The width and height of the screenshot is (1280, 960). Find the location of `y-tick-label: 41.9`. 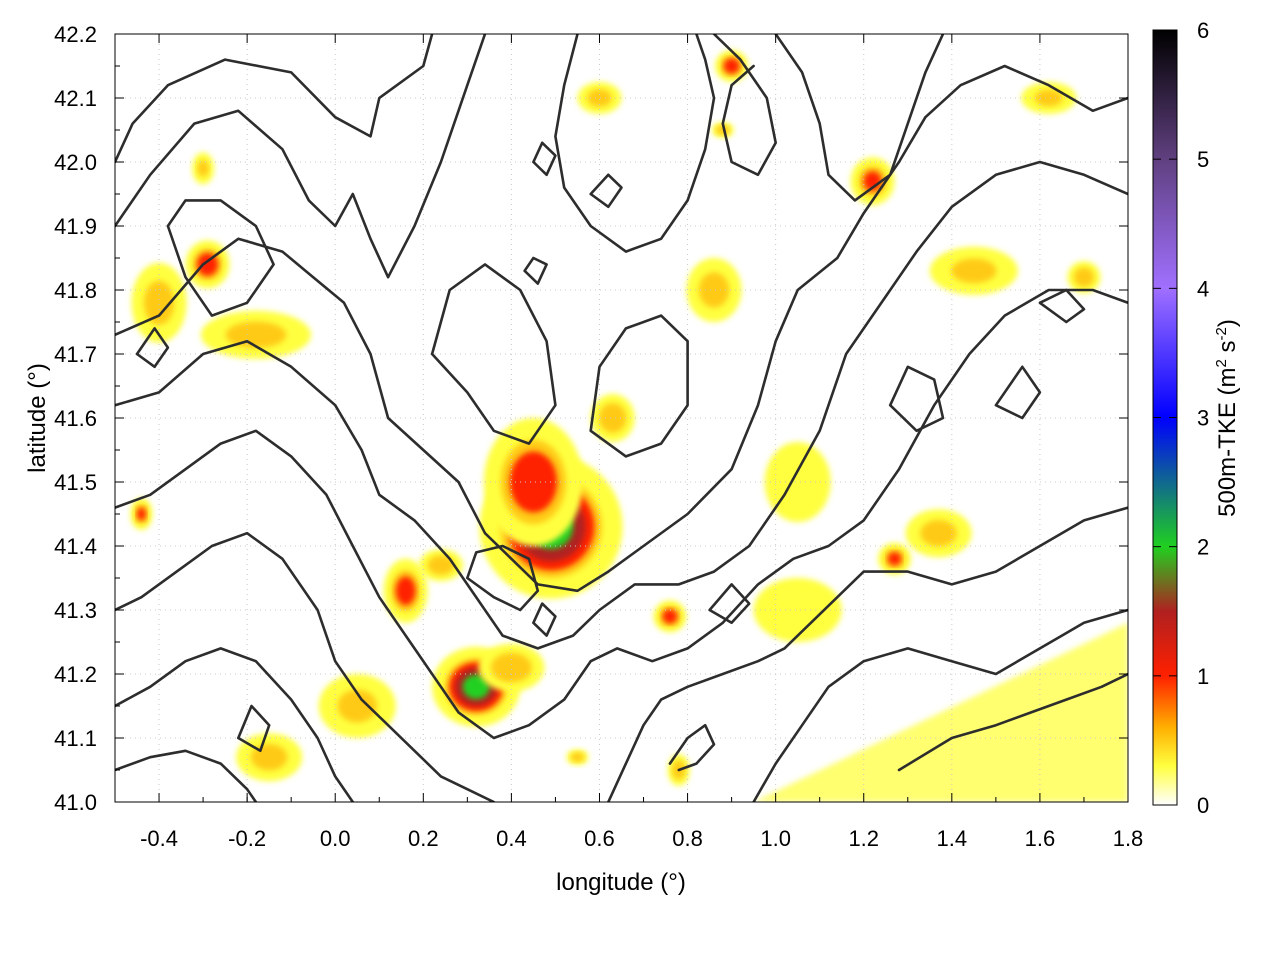

y-tick-label: 41.9 is located at coordinates (75, 226).